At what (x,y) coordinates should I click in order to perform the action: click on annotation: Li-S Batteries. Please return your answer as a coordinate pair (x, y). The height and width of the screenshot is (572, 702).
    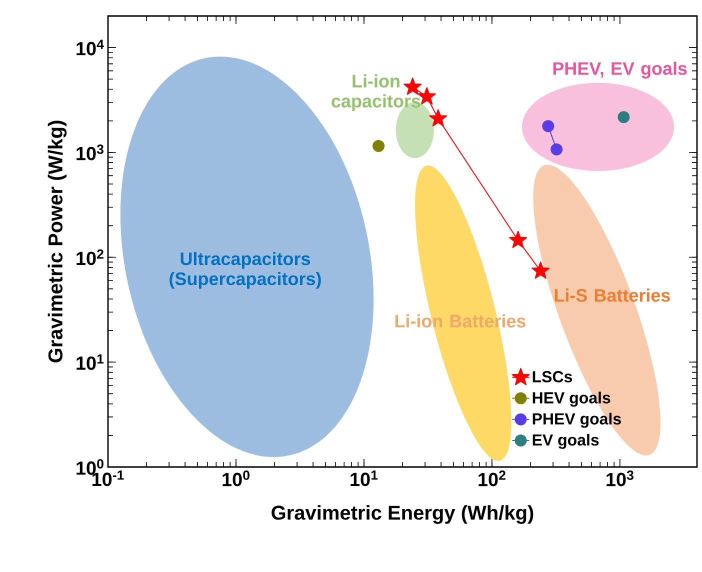
    Looking at the image, I should click on (612, 295).